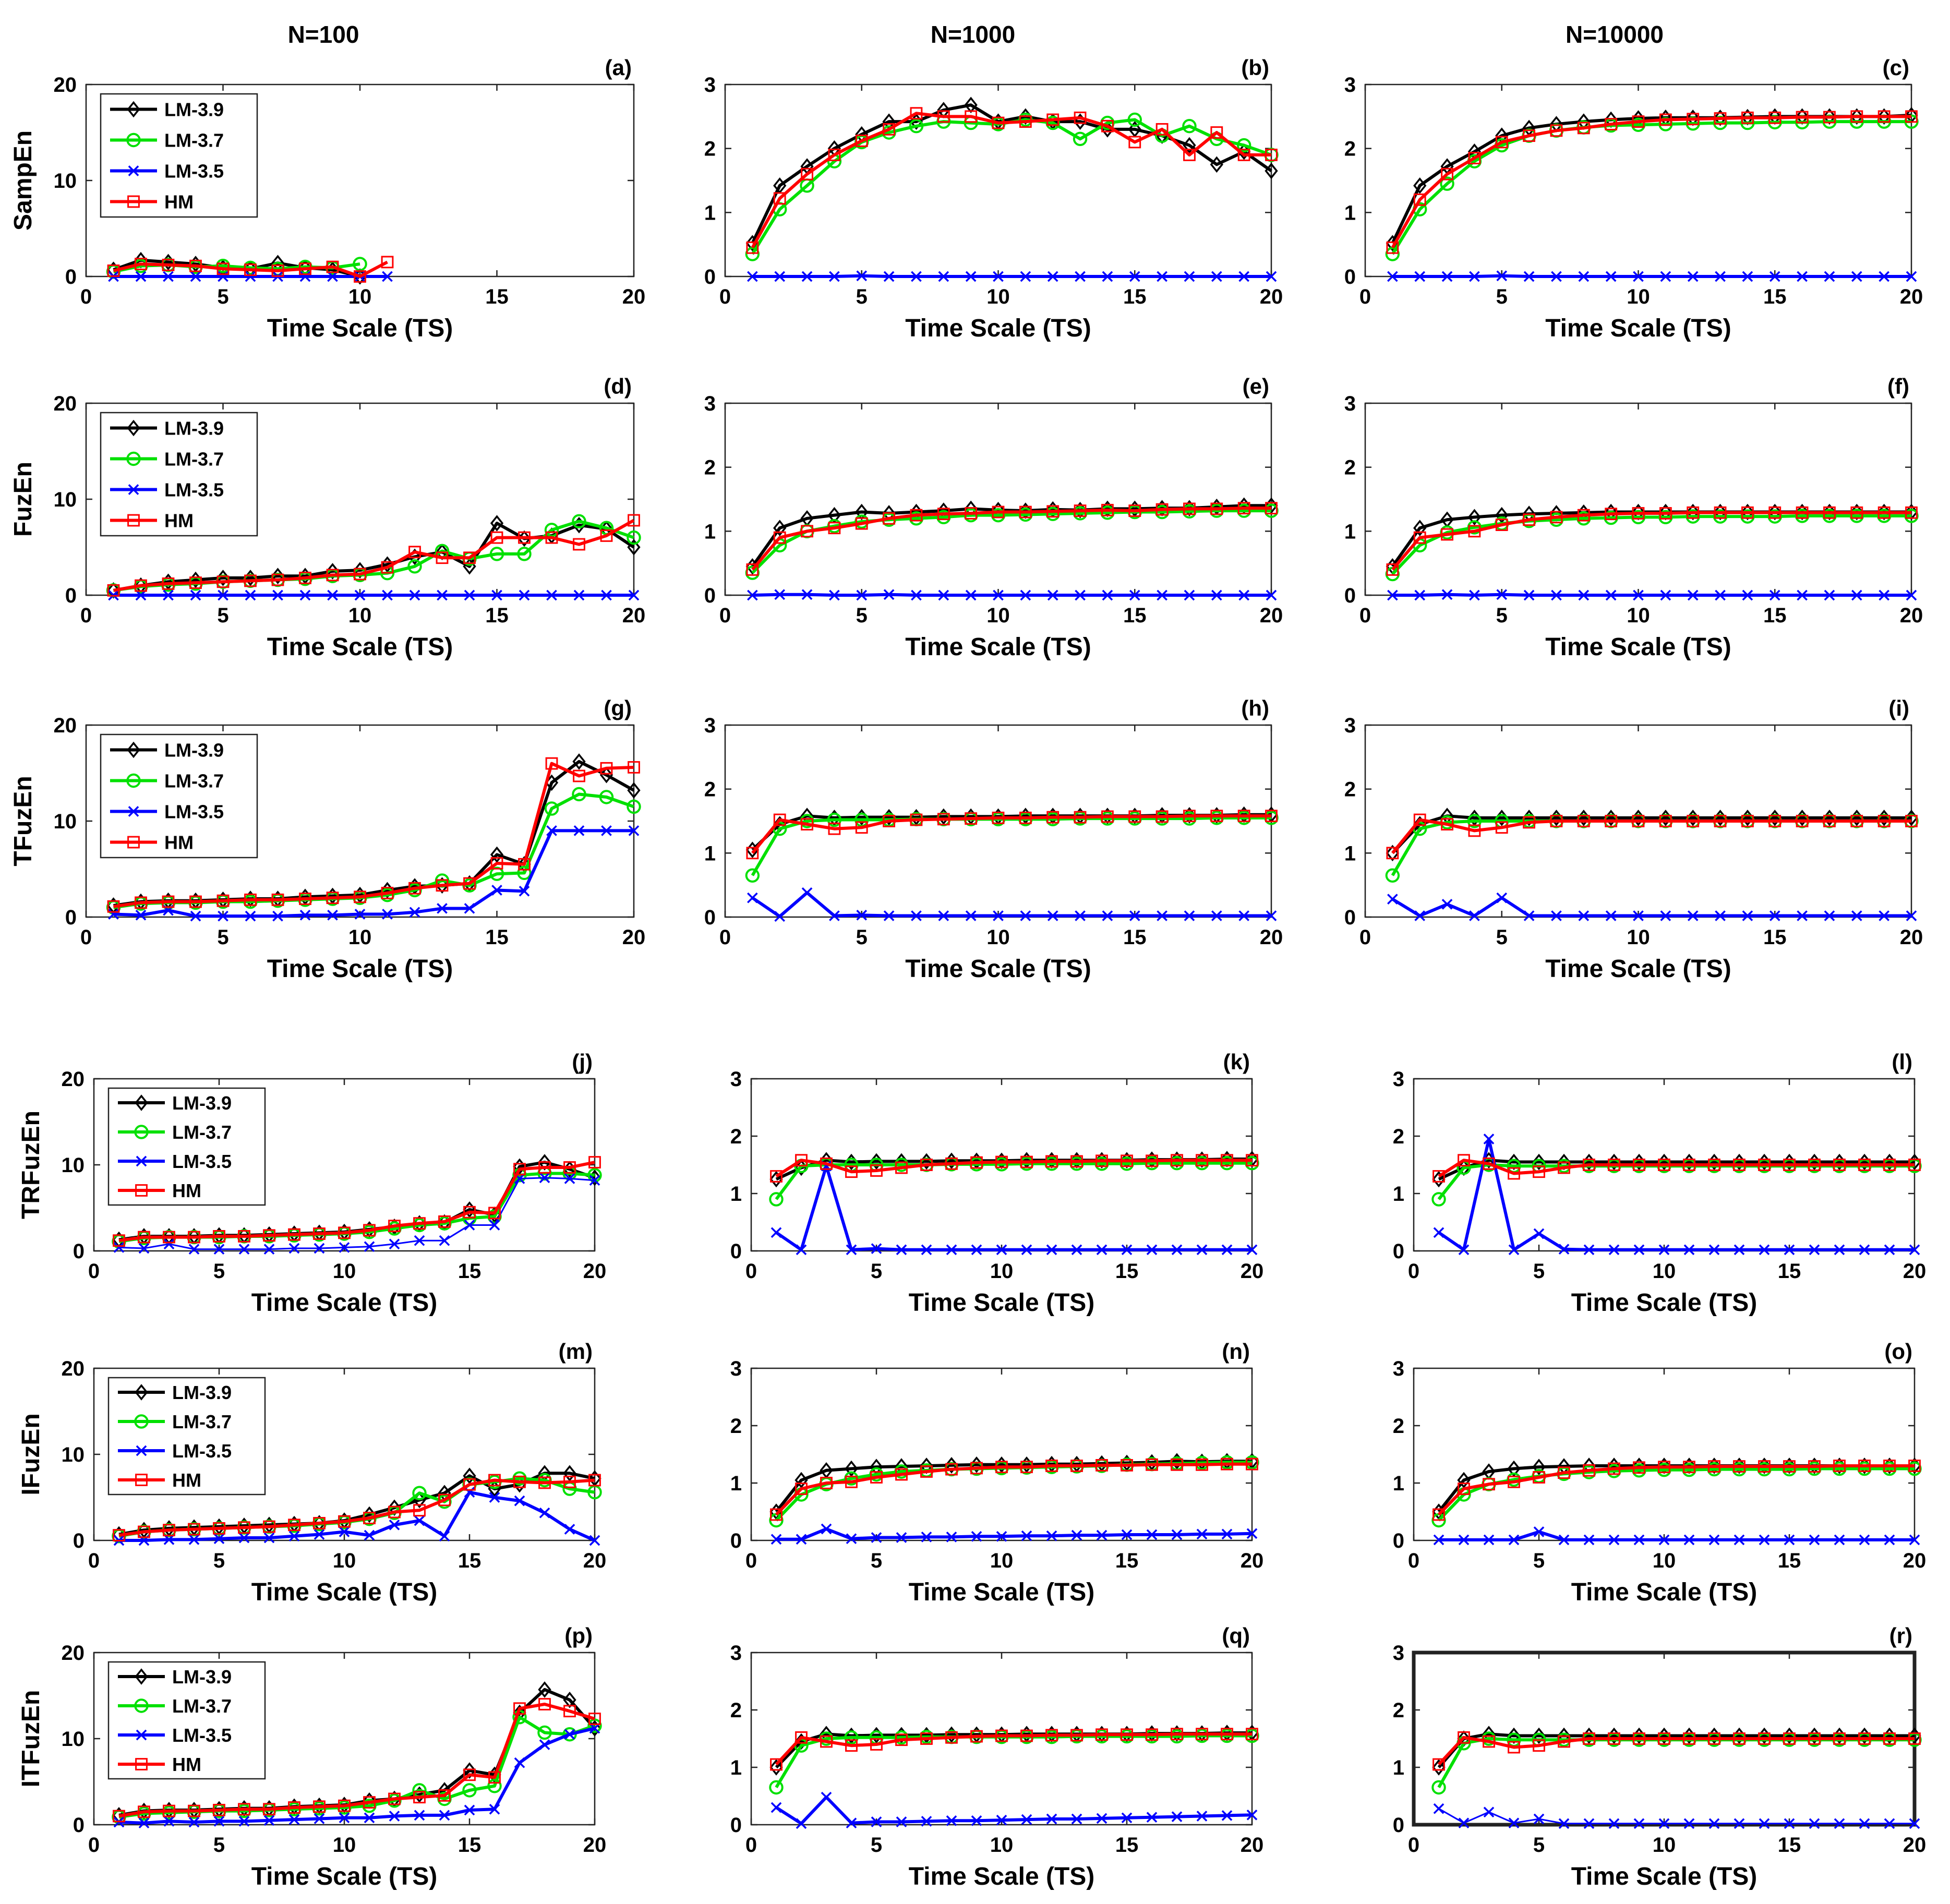 The height and width of the screenshot is (1904, 1950). I want to click on y-tick-label: 3, so click(736, 1368).